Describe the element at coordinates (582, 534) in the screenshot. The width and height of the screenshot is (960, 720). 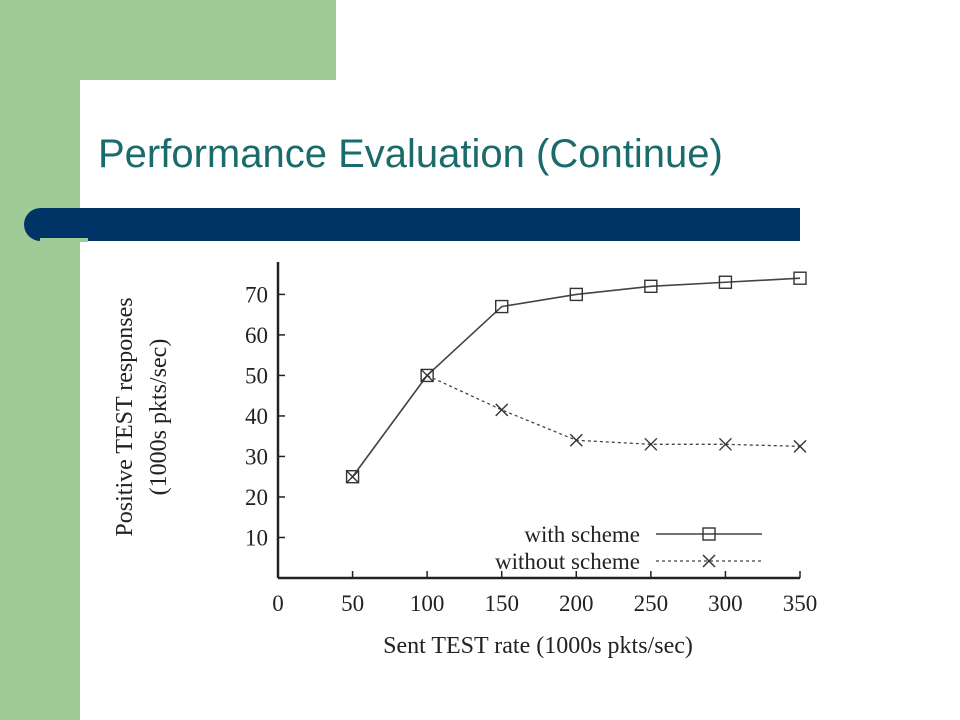
I see `legend-label: with scheme` at that location.